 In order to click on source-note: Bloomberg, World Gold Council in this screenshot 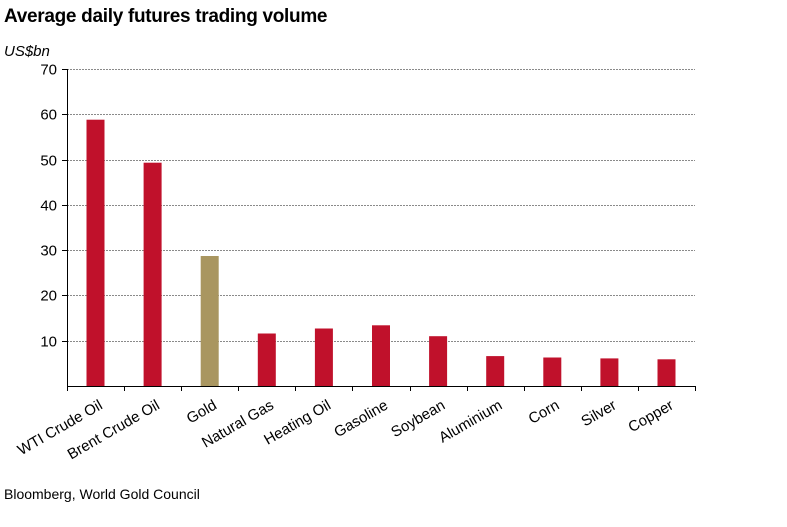, I will do `click(102, 494)`.